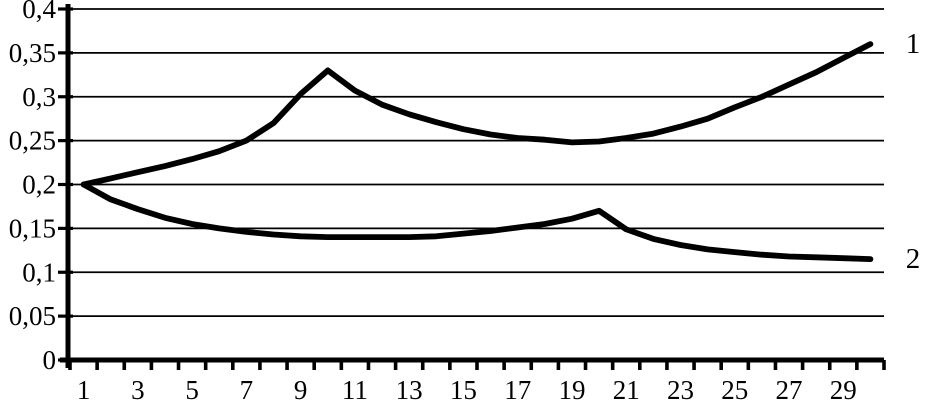 The width and height of the screenshot is (926, 408). Describe the element at coordinates (39, 185) in the screenshot. I see `y-tick-label: 0,2` at that location.